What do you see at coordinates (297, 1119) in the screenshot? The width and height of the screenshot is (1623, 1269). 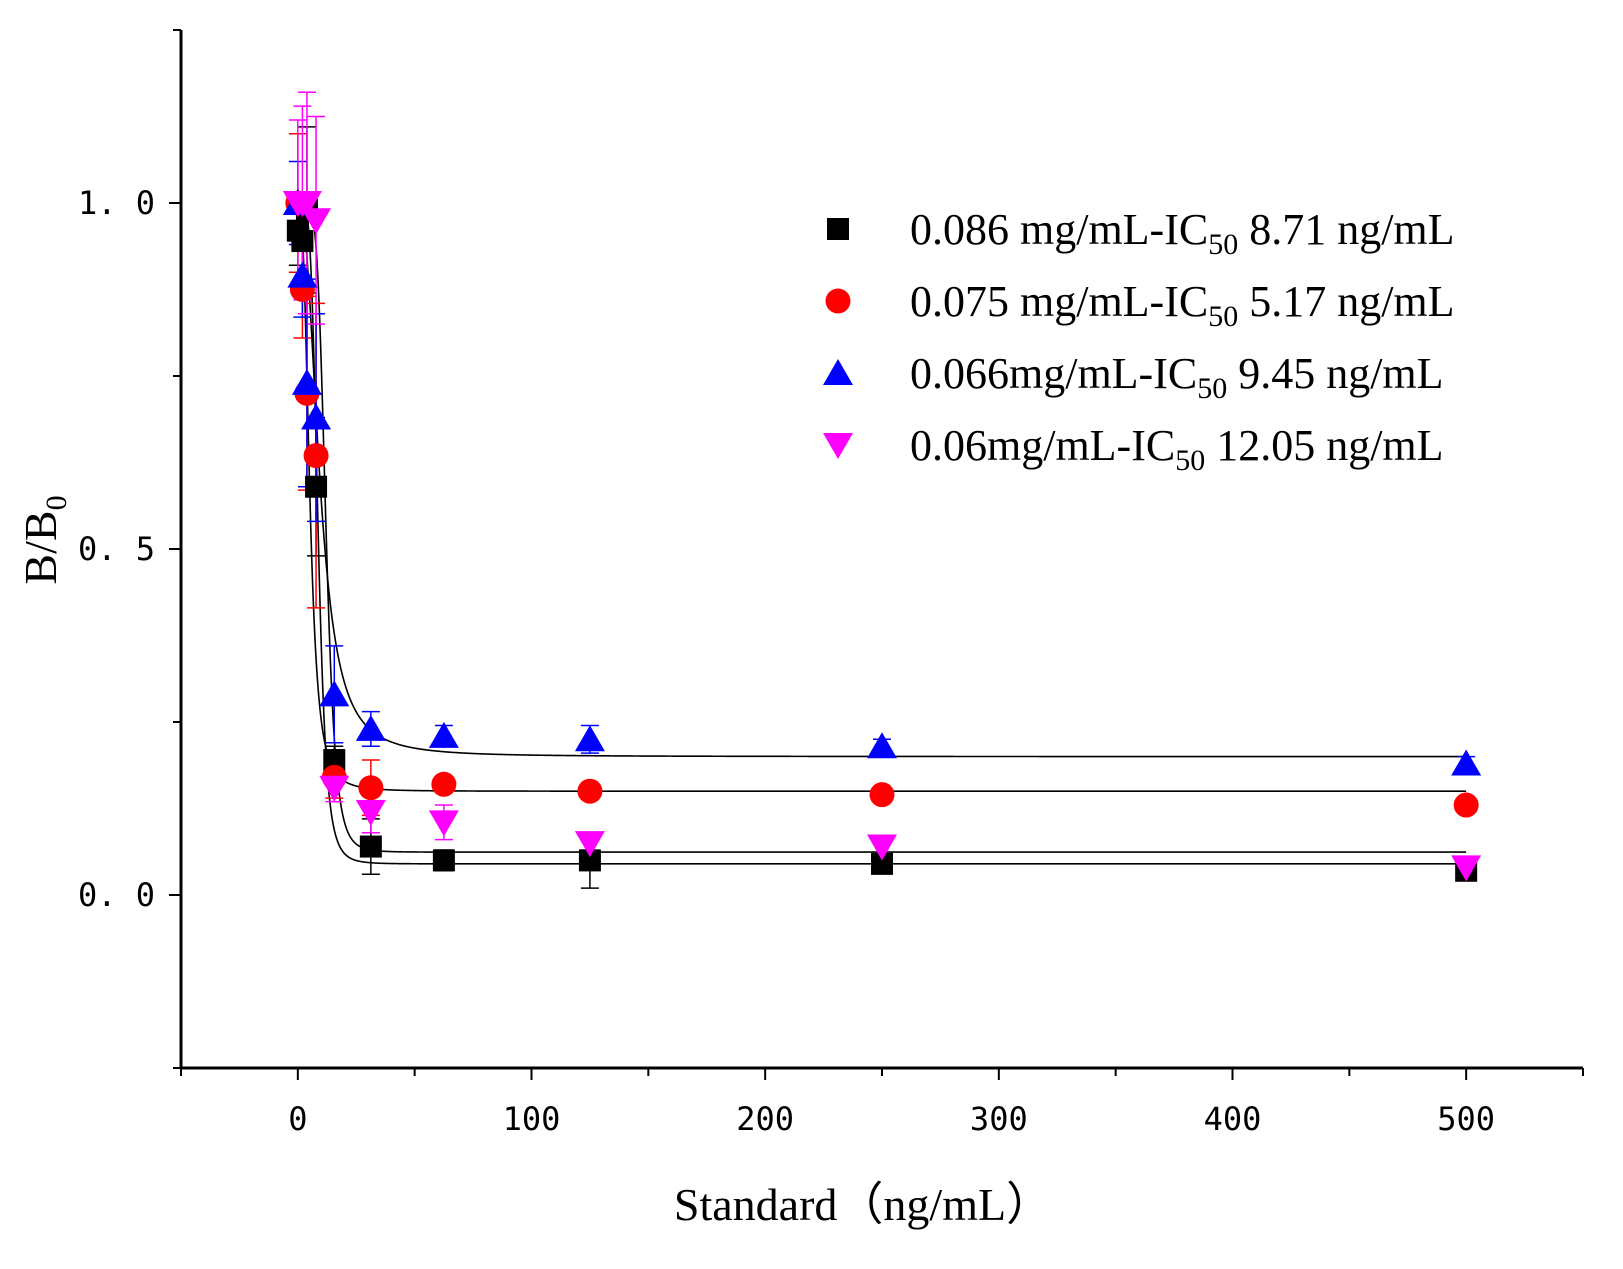 I see `x-tick-label: 0` at bounding box center [297, 1119].